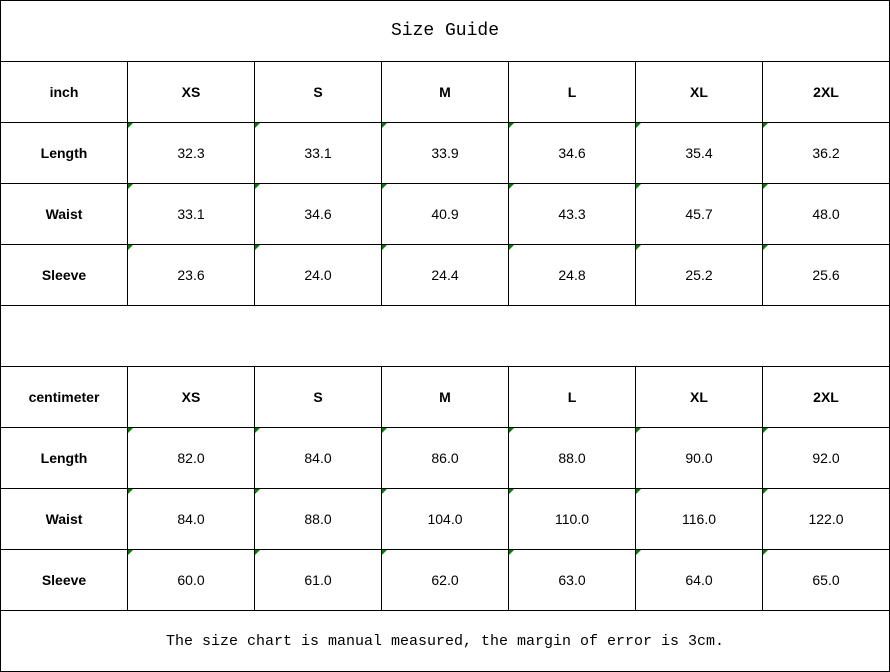  Describe the element at coordinates (444, 274) in the screenshot. I see `value-cell: 24.4` at that location.